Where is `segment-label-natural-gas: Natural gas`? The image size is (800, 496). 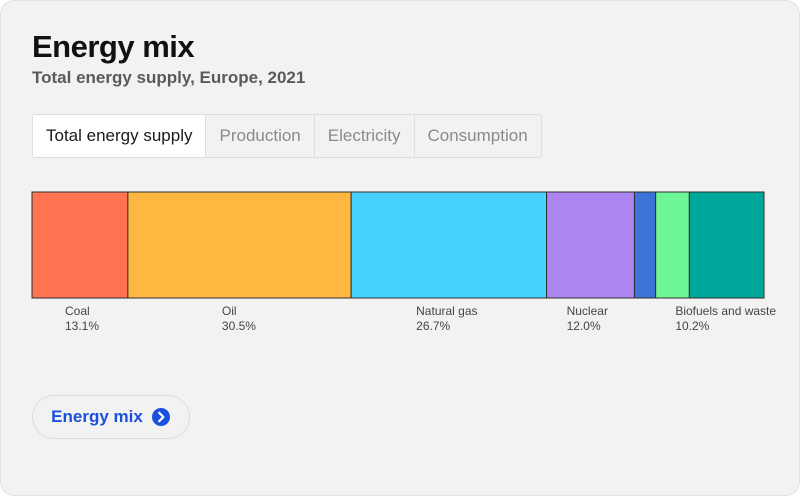
segment-label-natural-gas: Natural gas is located at coordinates (446, 311).